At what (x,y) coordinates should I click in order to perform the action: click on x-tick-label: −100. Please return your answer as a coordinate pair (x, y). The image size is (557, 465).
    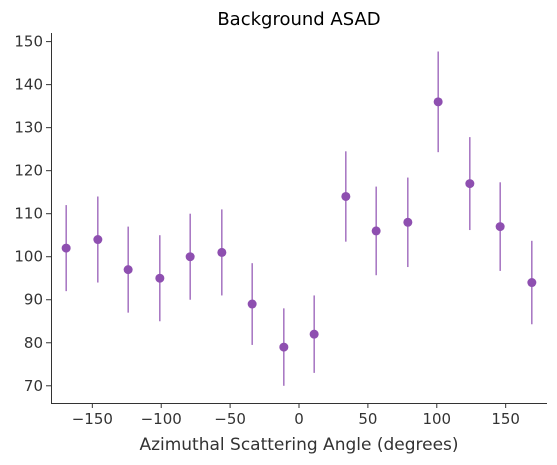
    Looking at the image, I should click on (161, 419).